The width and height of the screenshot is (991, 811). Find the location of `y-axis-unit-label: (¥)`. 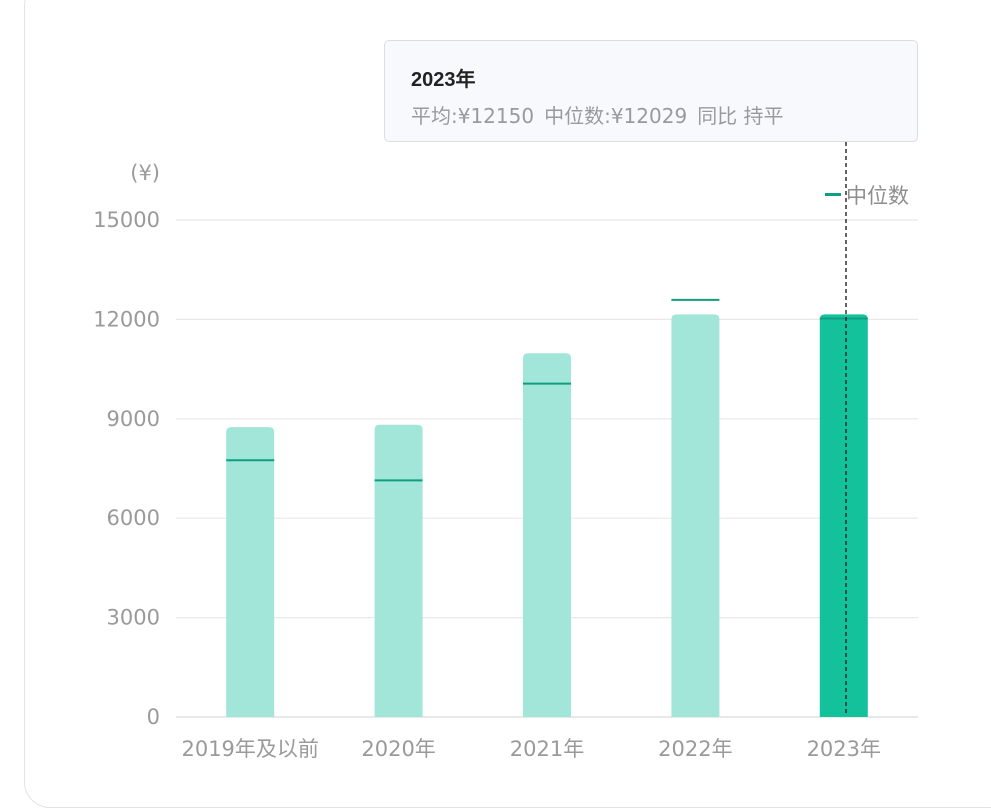

y-axis-unit-label: (¥) is located at coordinates (145, 173).